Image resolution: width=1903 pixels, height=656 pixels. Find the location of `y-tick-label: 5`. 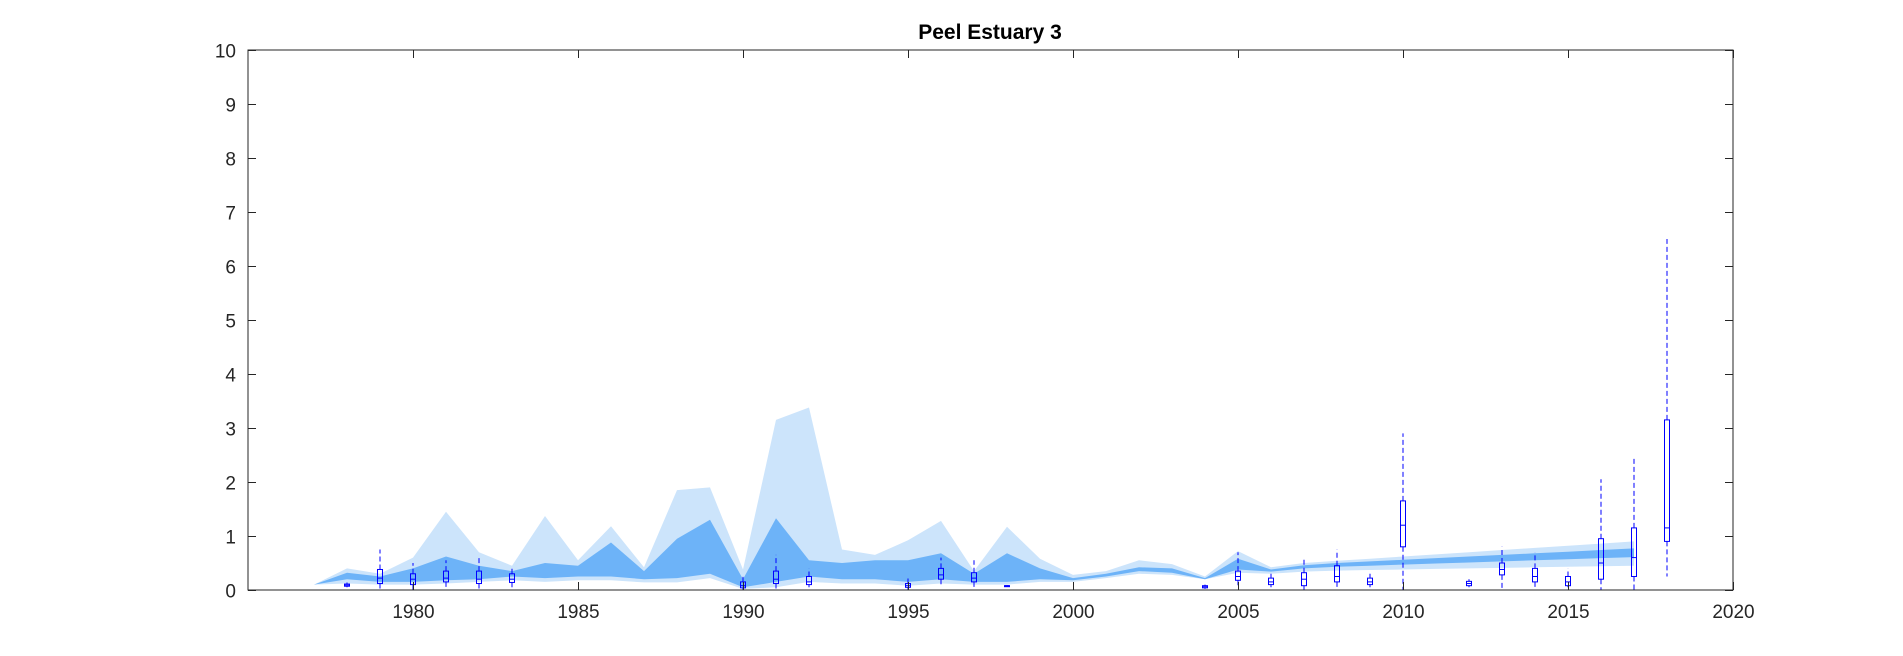

y-tick-label: 5 is located at coordinates (230, 322).